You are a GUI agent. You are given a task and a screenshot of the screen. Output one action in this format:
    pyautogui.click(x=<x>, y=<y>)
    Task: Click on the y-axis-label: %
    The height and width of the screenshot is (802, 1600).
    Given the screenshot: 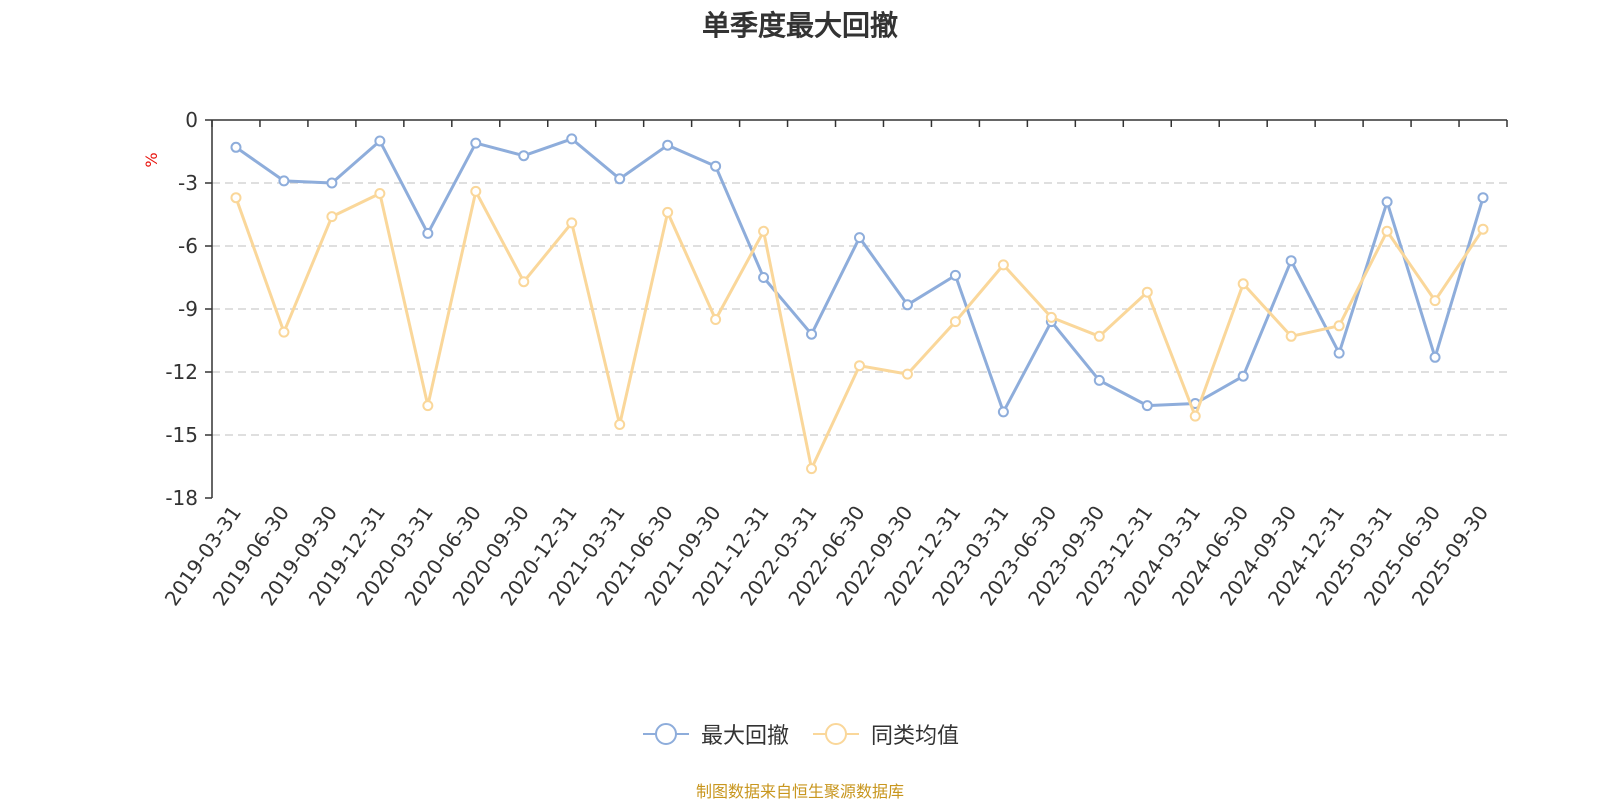 What is the action you would take?
    pyautogui.click(x=151, y=159)
    